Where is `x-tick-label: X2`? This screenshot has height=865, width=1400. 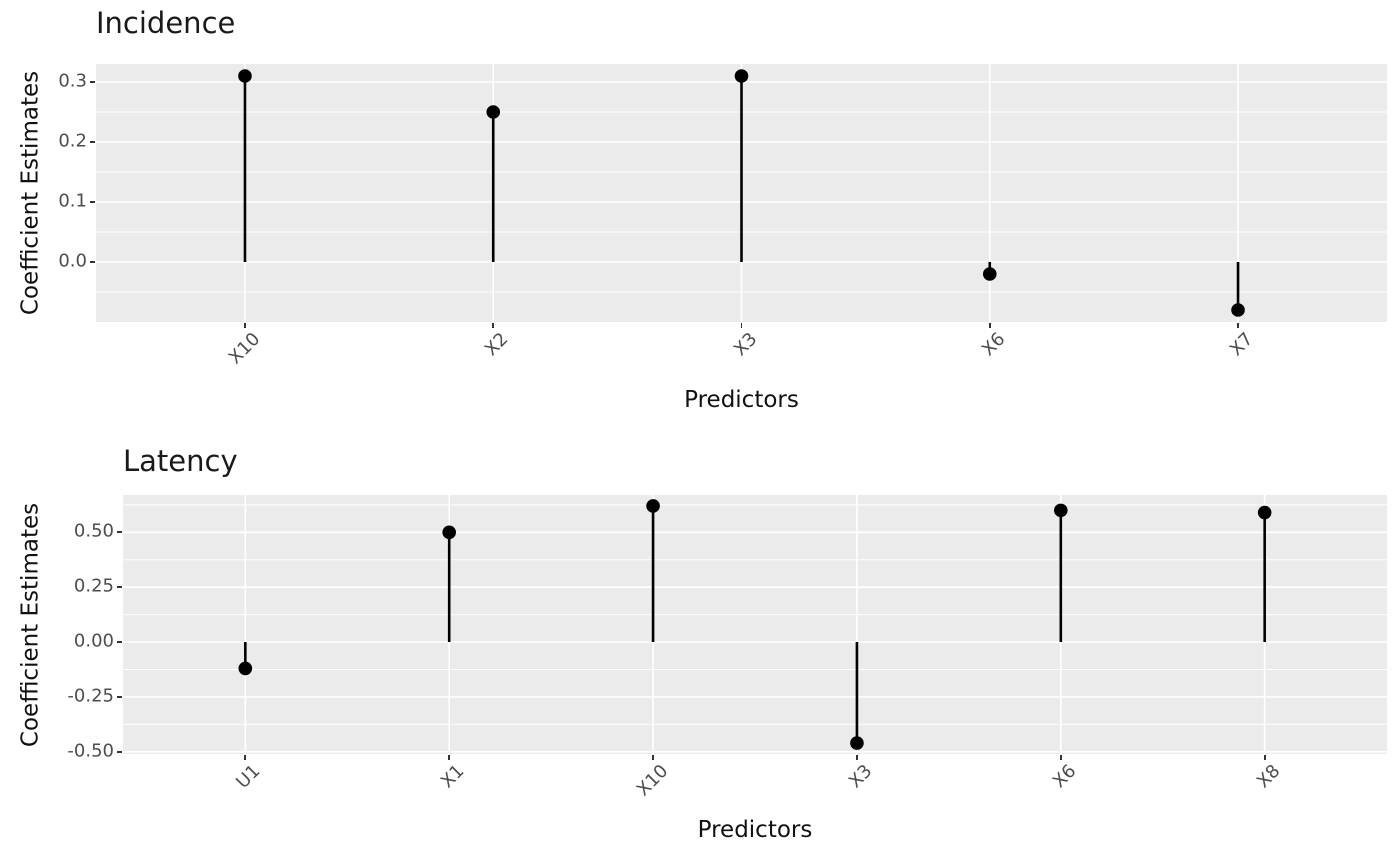 x-tick-label: X2 is located at coordinates (496, 344).